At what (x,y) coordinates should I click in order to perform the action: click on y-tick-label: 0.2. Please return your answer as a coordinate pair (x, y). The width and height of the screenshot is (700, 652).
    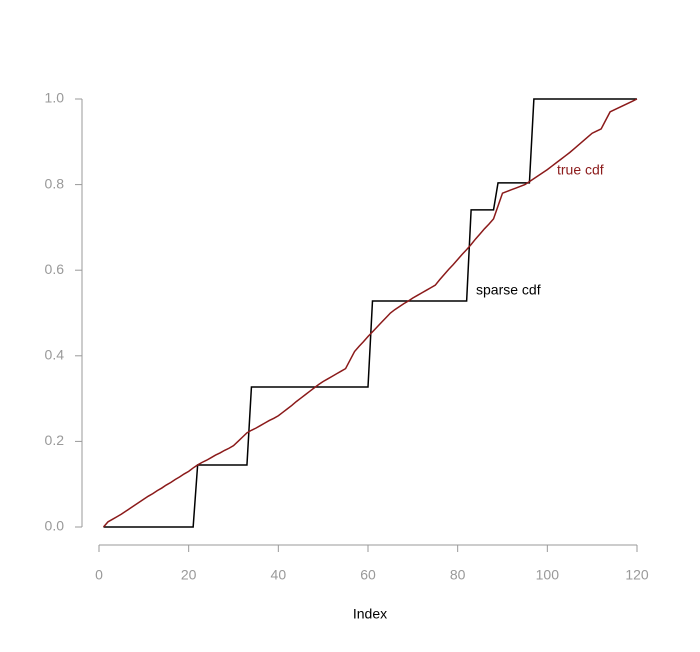
    Looking at the image, I should click on (55, 440).